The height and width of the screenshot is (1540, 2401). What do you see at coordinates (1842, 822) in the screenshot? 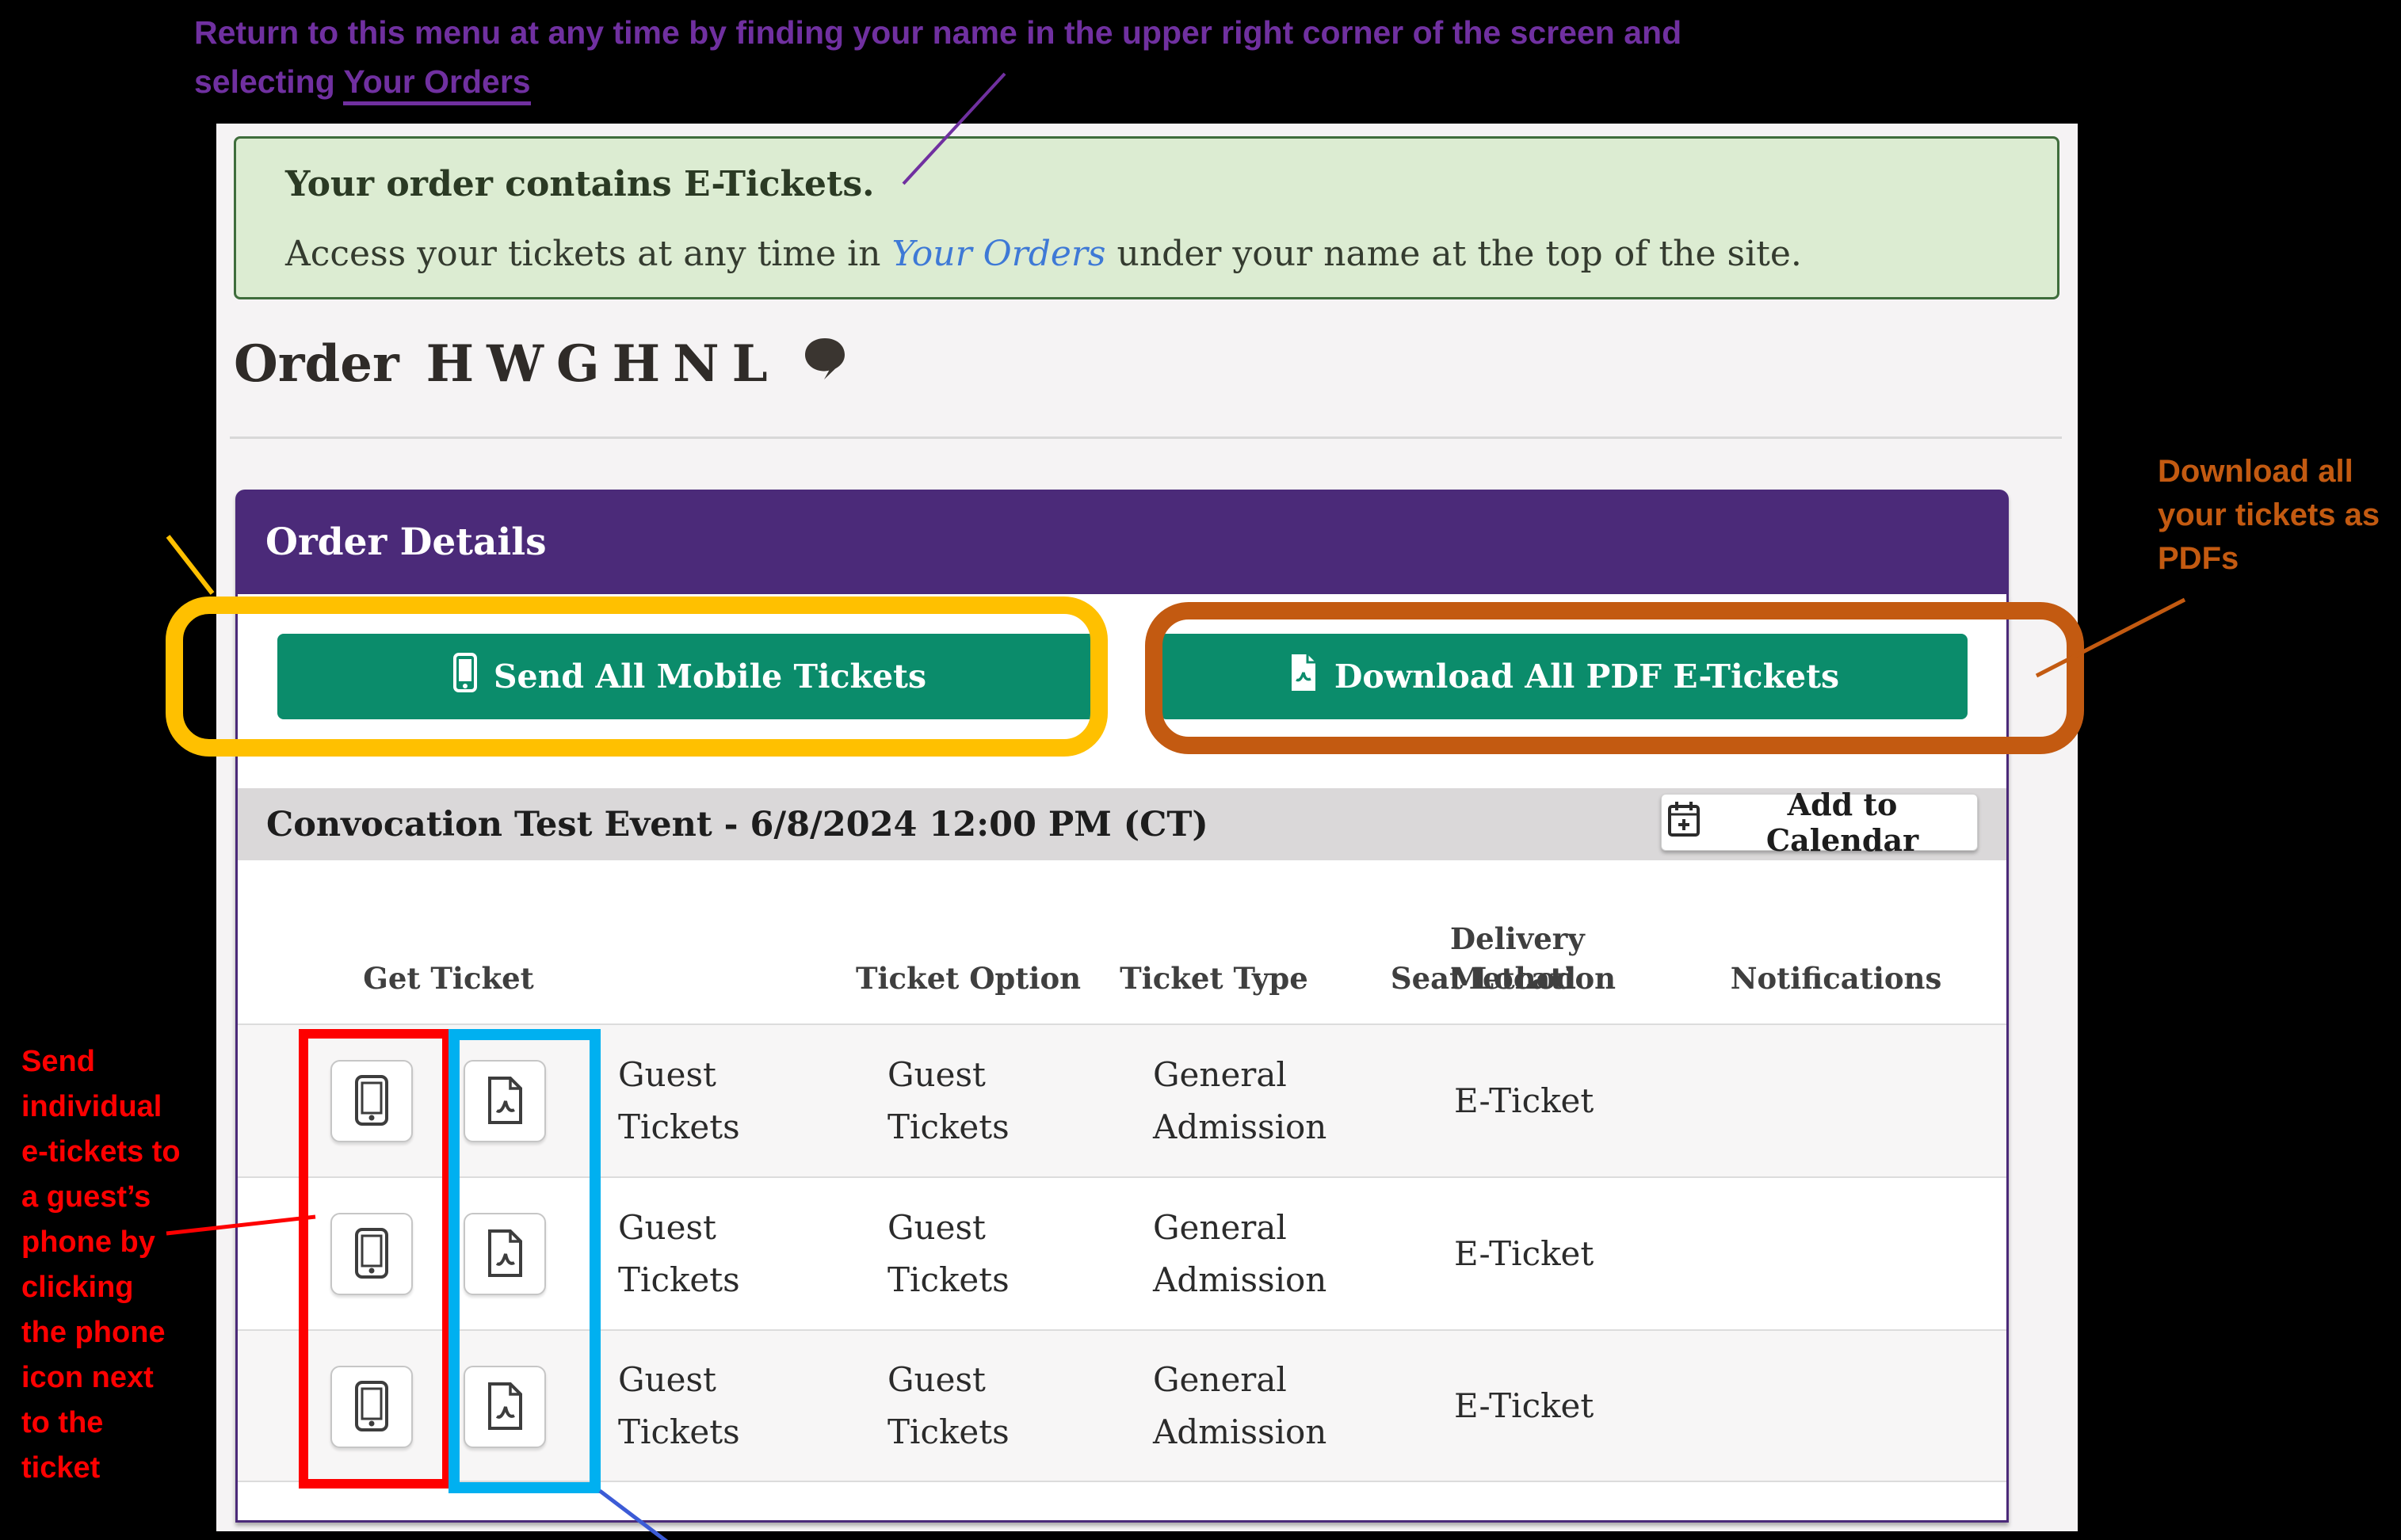
I see `add-to-calendar-label: Add to Calendar` at bounding box center [1842, 822].